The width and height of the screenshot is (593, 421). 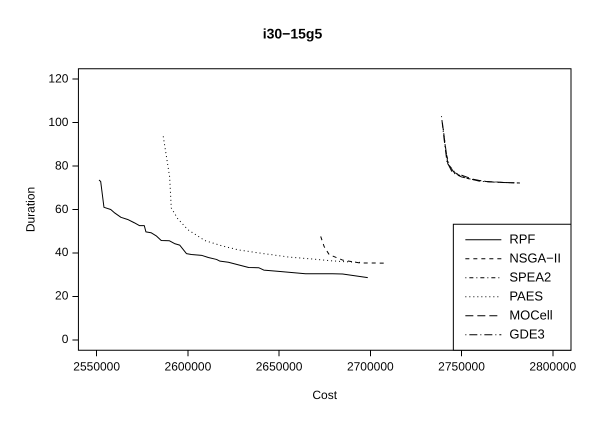 I want to click on x-tick-label: 2600000, so click(x=188, y=367).